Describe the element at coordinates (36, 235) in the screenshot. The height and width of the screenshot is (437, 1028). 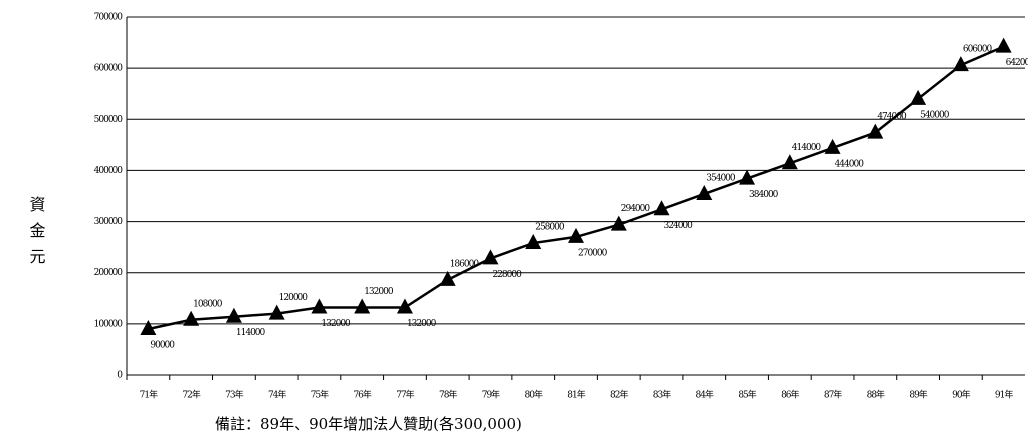
I see `y-axis-label: 資金元` at that location.